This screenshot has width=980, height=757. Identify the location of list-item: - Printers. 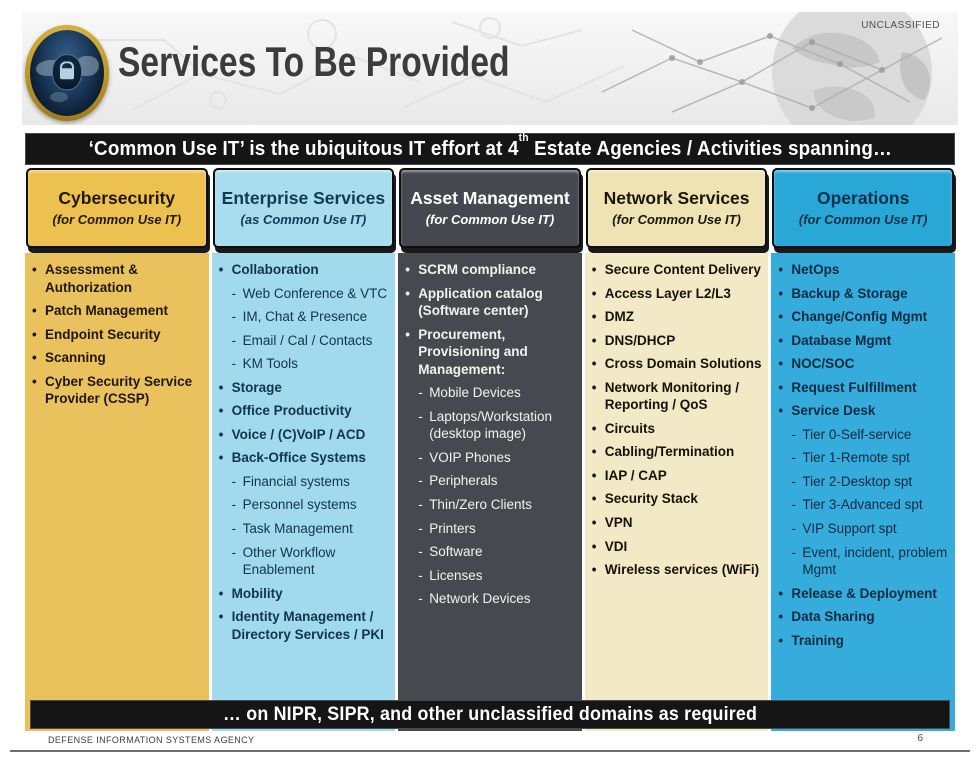
(490, 529).